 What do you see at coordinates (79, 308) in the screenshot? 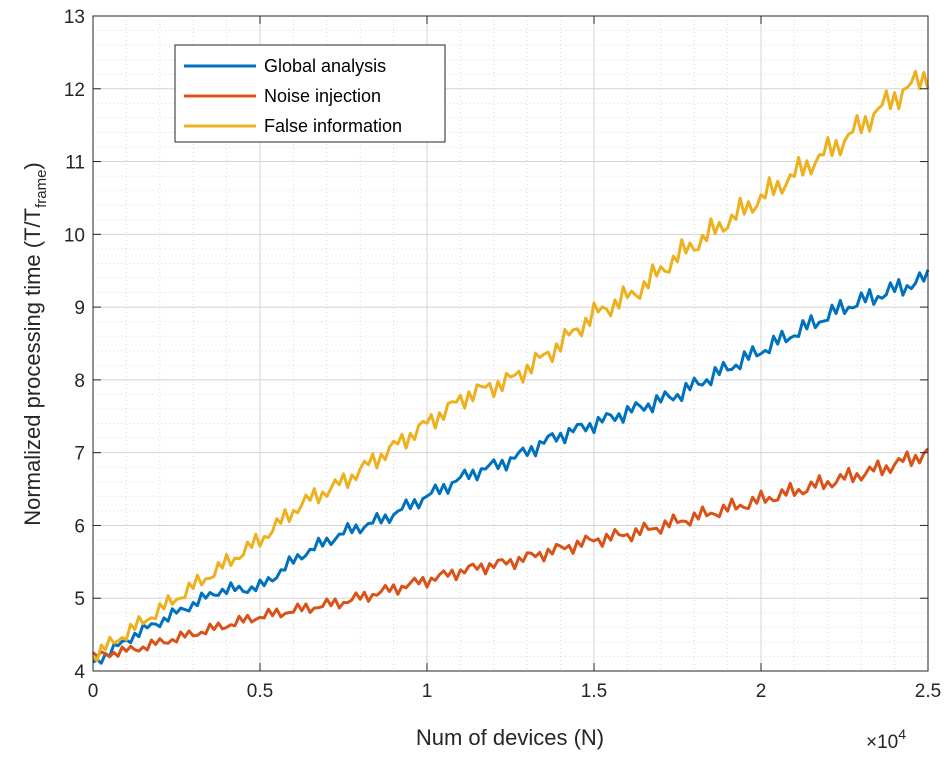
I see `y-tick-label: 9` at bounding box center [79, 308].